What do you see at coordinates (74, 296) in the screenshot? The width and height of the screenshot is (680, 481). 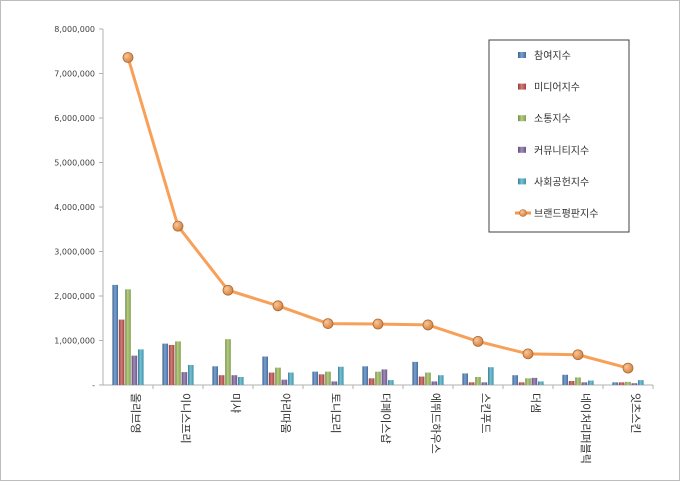 I see `y-tick-label: 2,000,000` at bounding box center [74, 296].